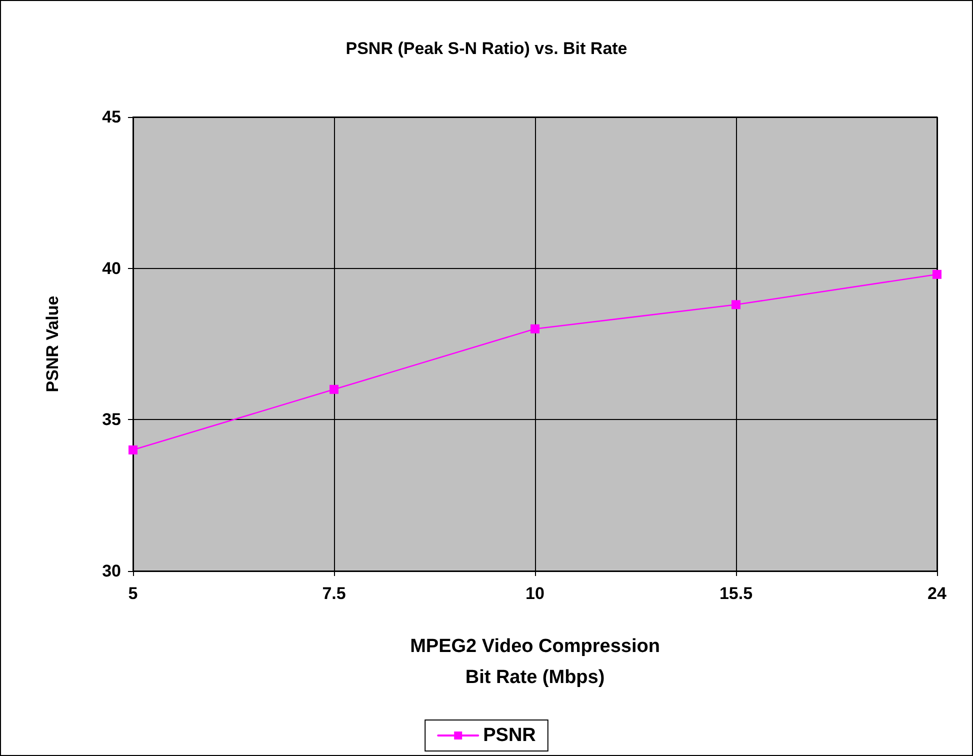 The height and width of the screenshot is (756, 973). Describe the element at coordinates (111, 571) in the screenshot. I see `y-tick-label: 30` at that location.